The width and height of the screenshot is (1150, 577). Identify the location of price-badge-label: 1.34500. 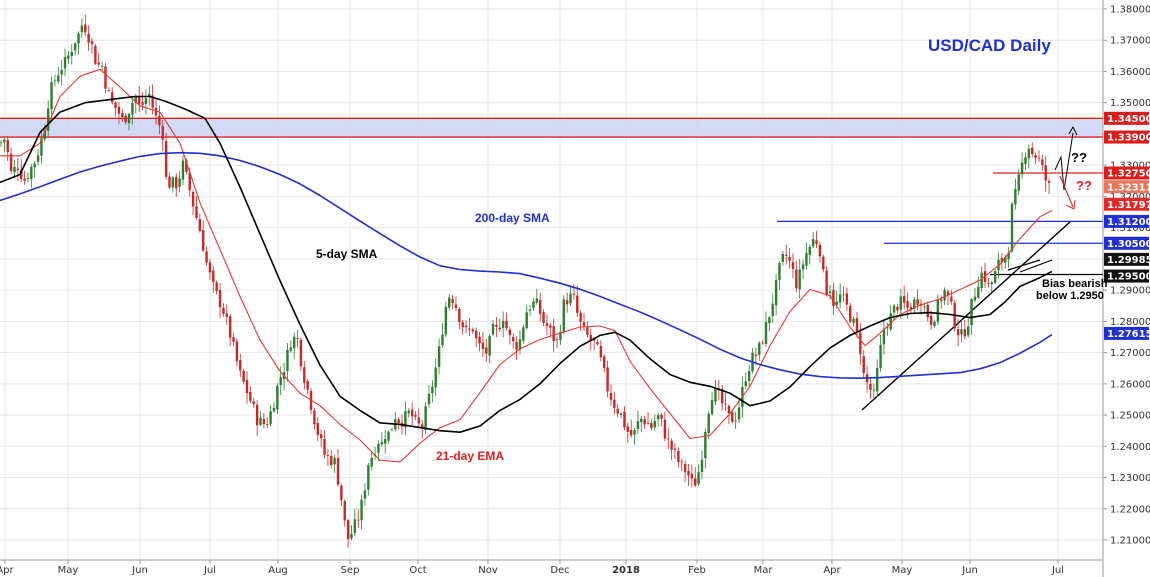
(1128, 119).